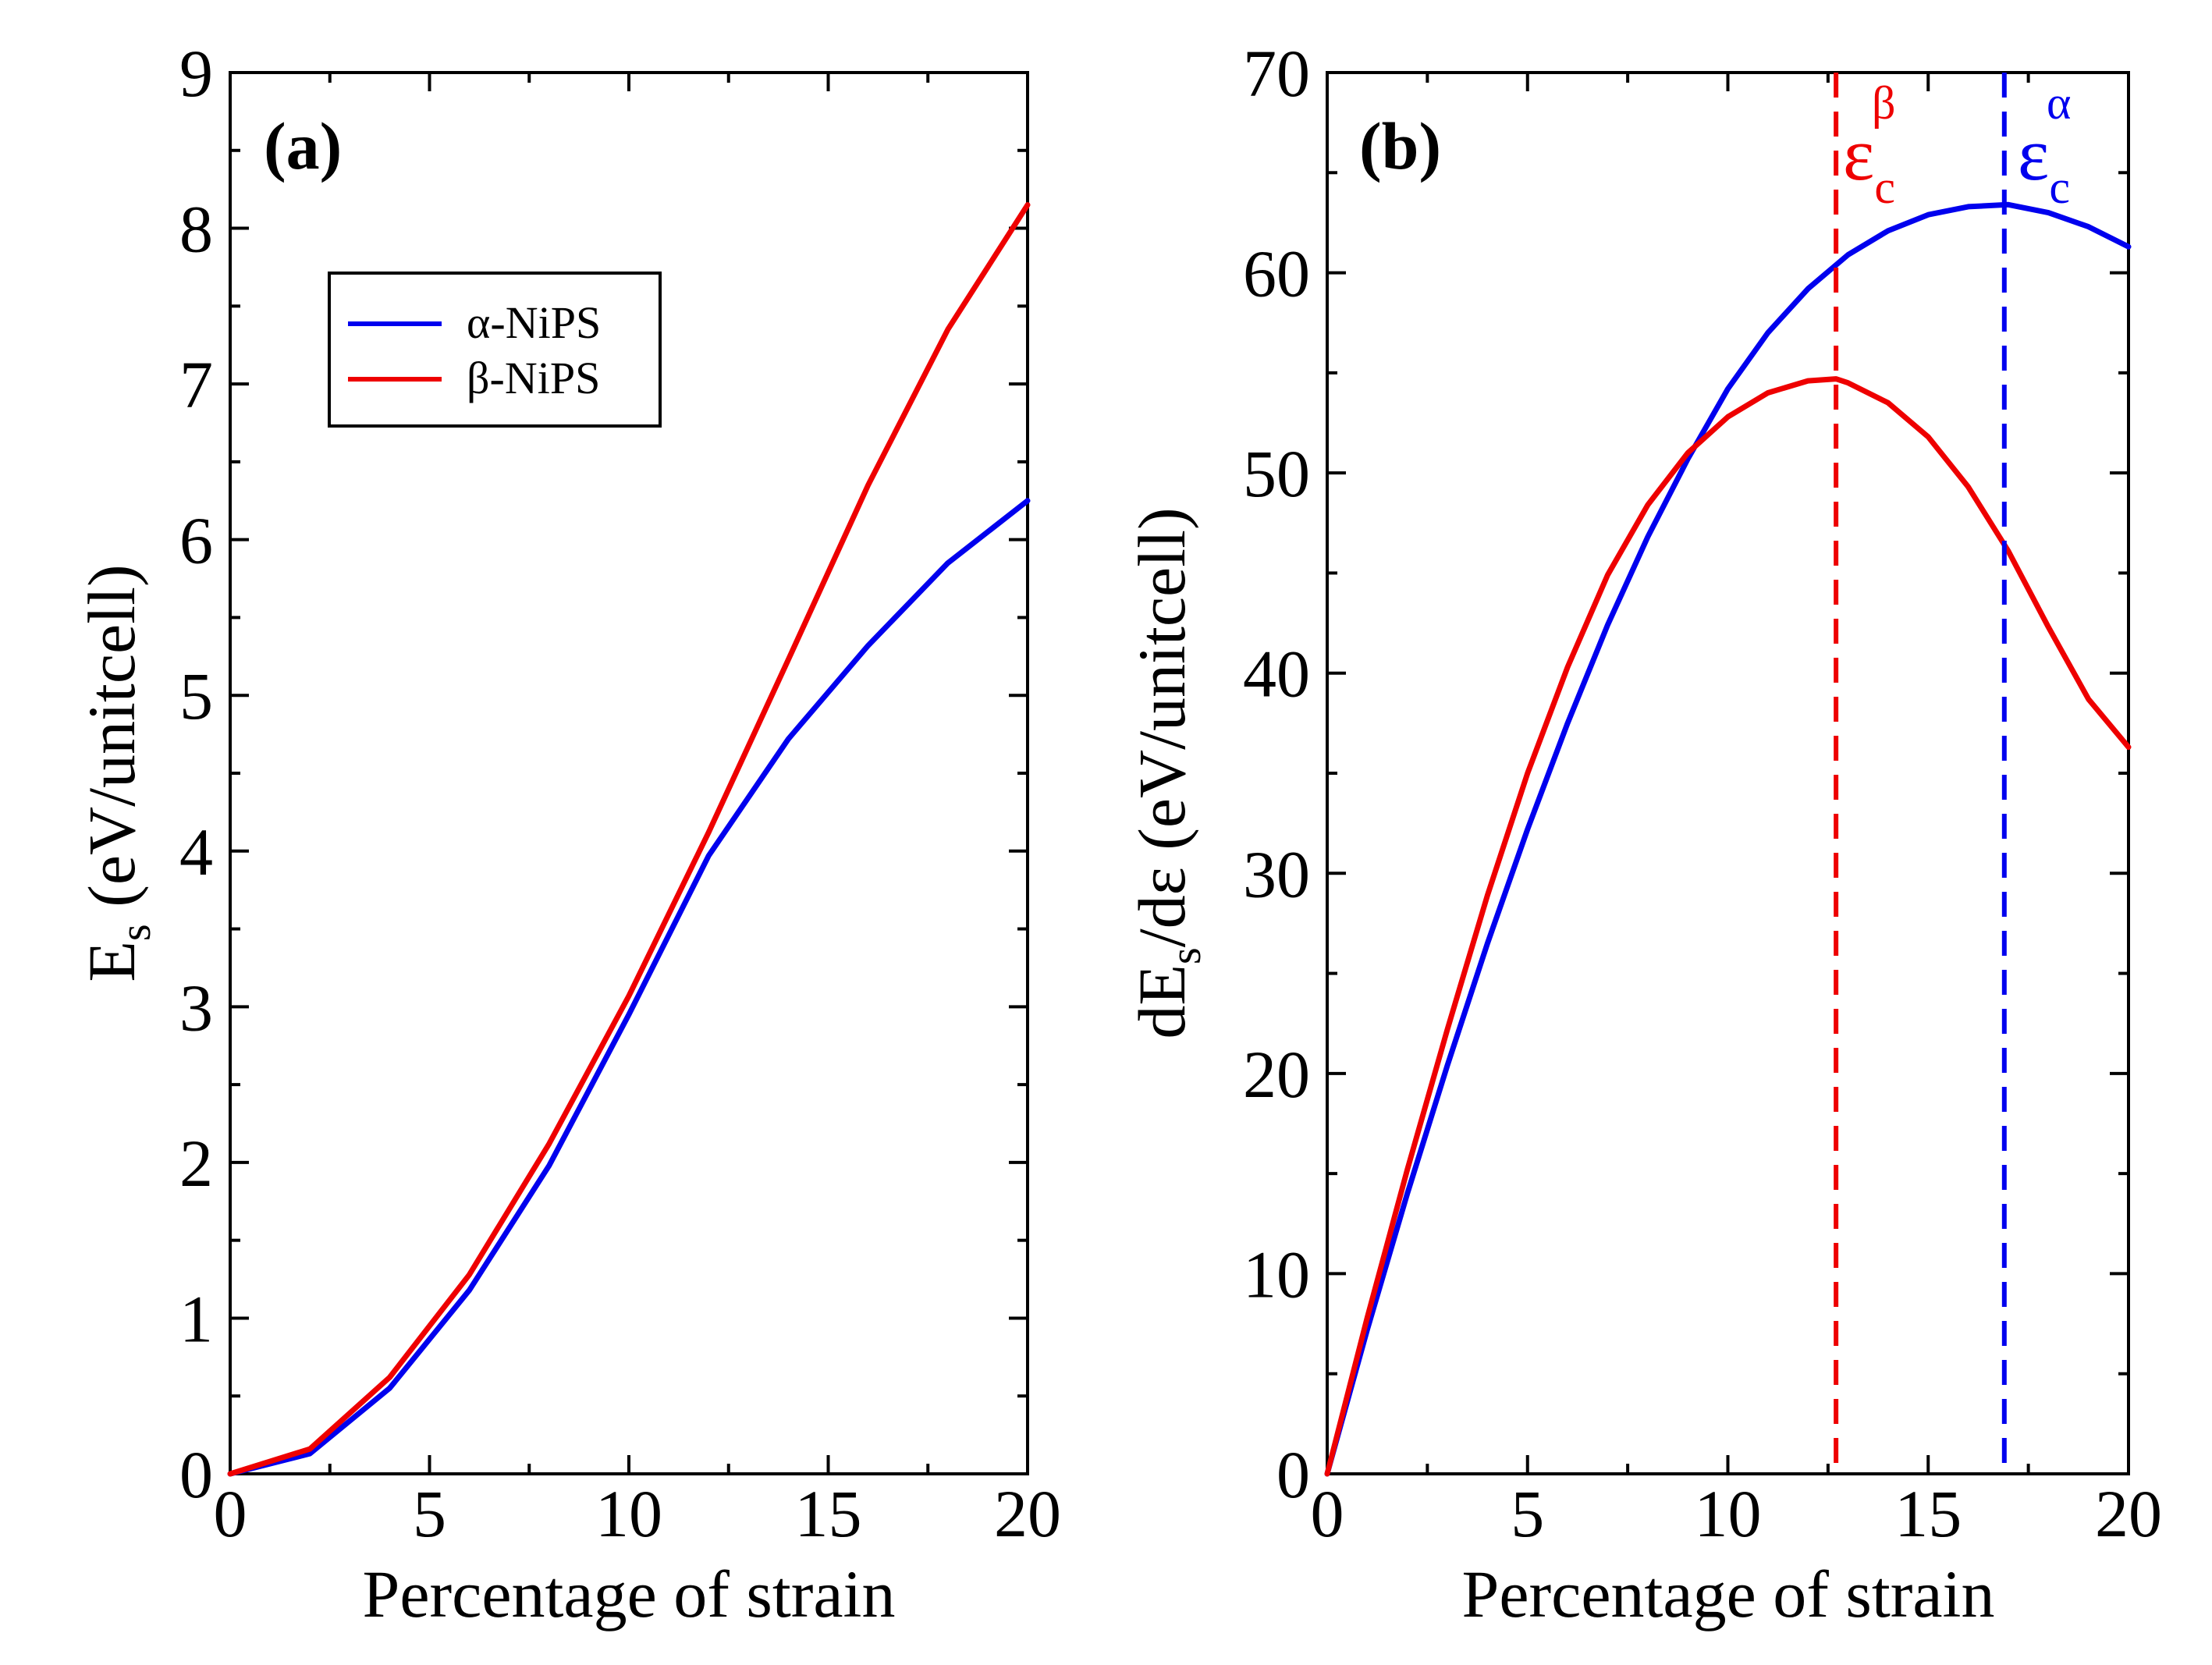  I want to click on y-tick-label-b: 30, so click(1276, 873).